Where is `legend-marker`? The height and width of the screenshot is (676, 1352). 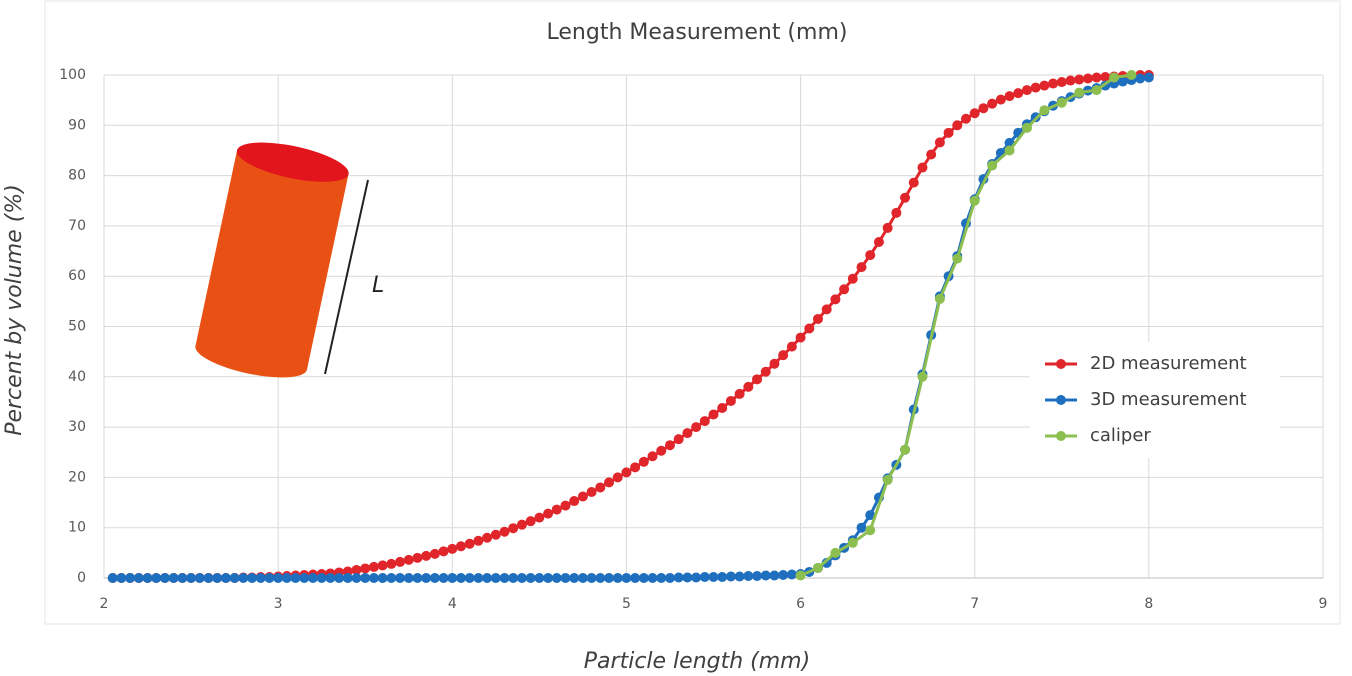 legend-marker is located at coordinates (1061, 400).